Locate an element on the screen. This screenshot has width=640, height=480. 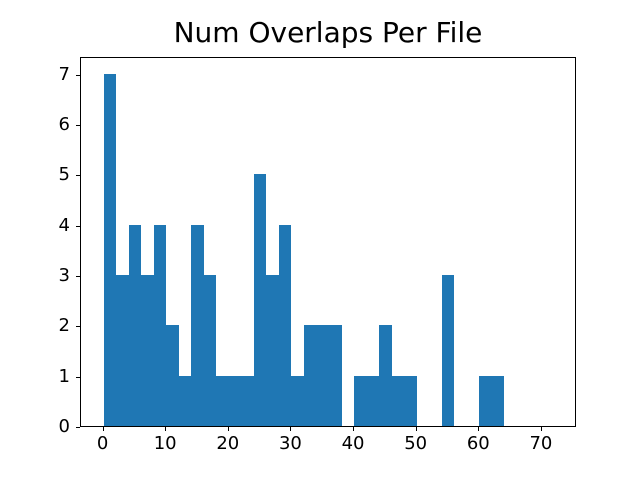
x-axis-tick-label: 70 is located at coordinates (541, 443).